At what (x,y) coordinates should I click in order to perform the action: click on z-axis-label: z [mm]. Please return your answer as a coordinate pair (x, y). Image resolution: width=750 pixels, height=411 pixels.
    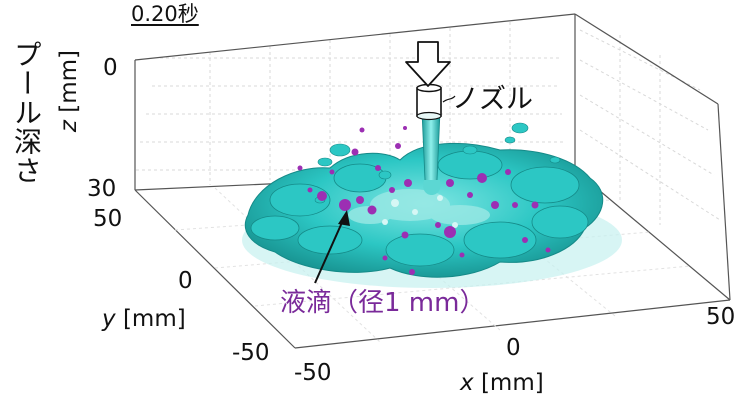
    Looking at the image, I should click on (72, 91).